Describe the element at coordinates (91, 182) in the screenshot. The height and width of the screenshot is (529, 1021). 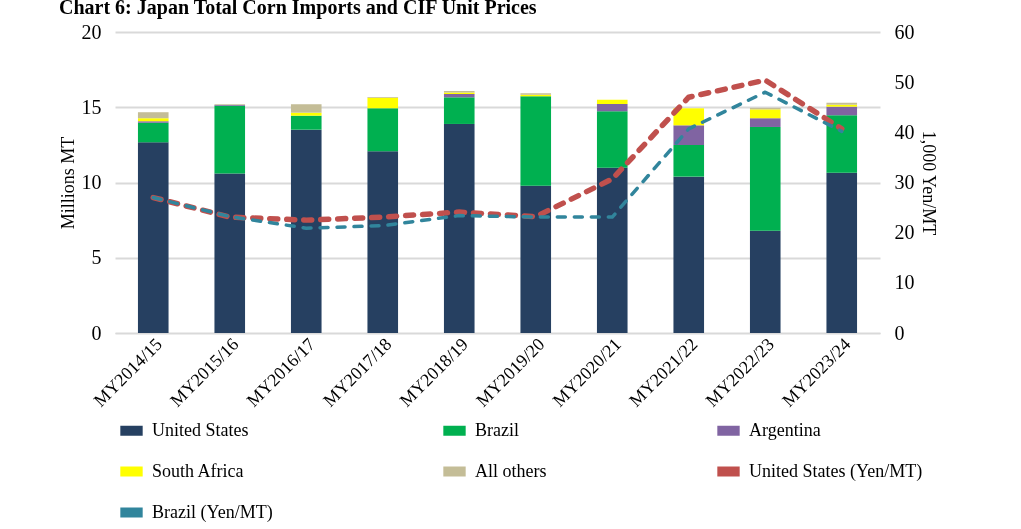
I see `y-tick-label: 10` at that location.